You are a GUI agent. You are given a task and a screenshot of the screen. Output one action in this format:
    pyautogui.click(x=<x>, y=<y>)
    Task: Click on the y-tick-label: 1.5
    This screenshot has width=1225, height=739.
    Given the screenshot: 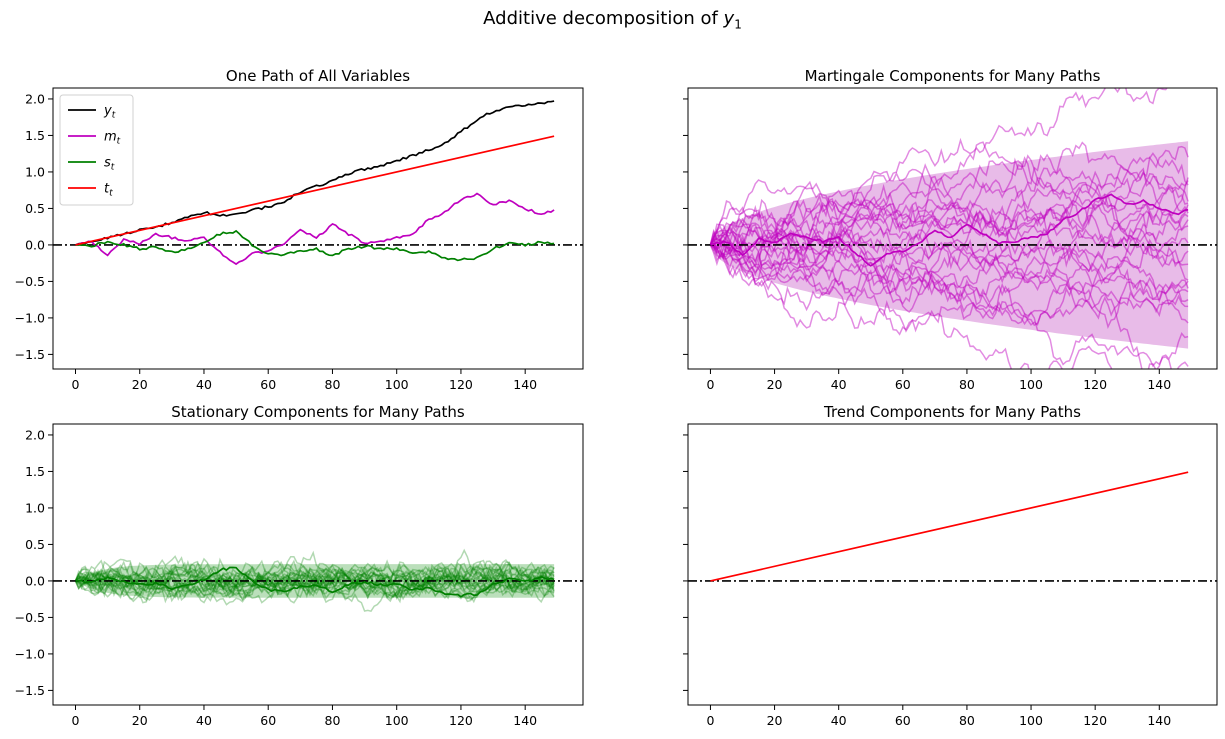 What is the action you would take?
    pyautogui.click(x=35, y=471)
    